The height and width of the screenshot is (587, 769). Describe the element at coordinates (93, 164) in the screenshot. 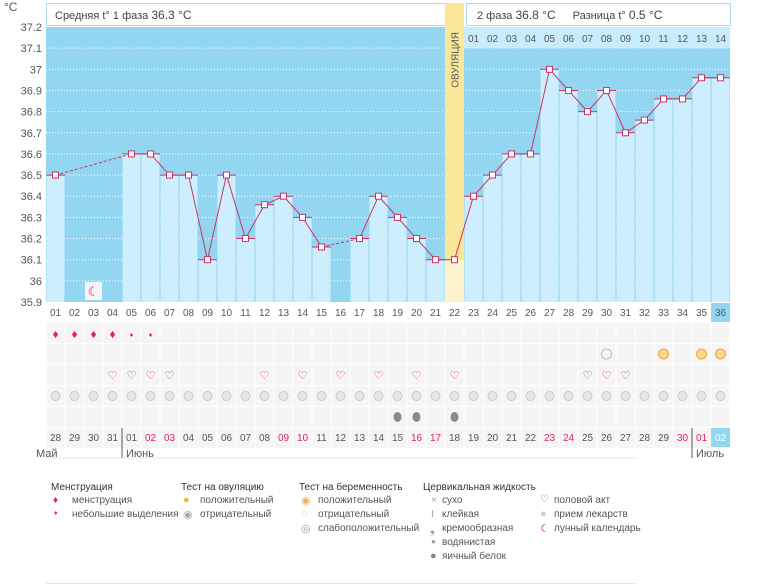

I see `dashed-connector` at that location.